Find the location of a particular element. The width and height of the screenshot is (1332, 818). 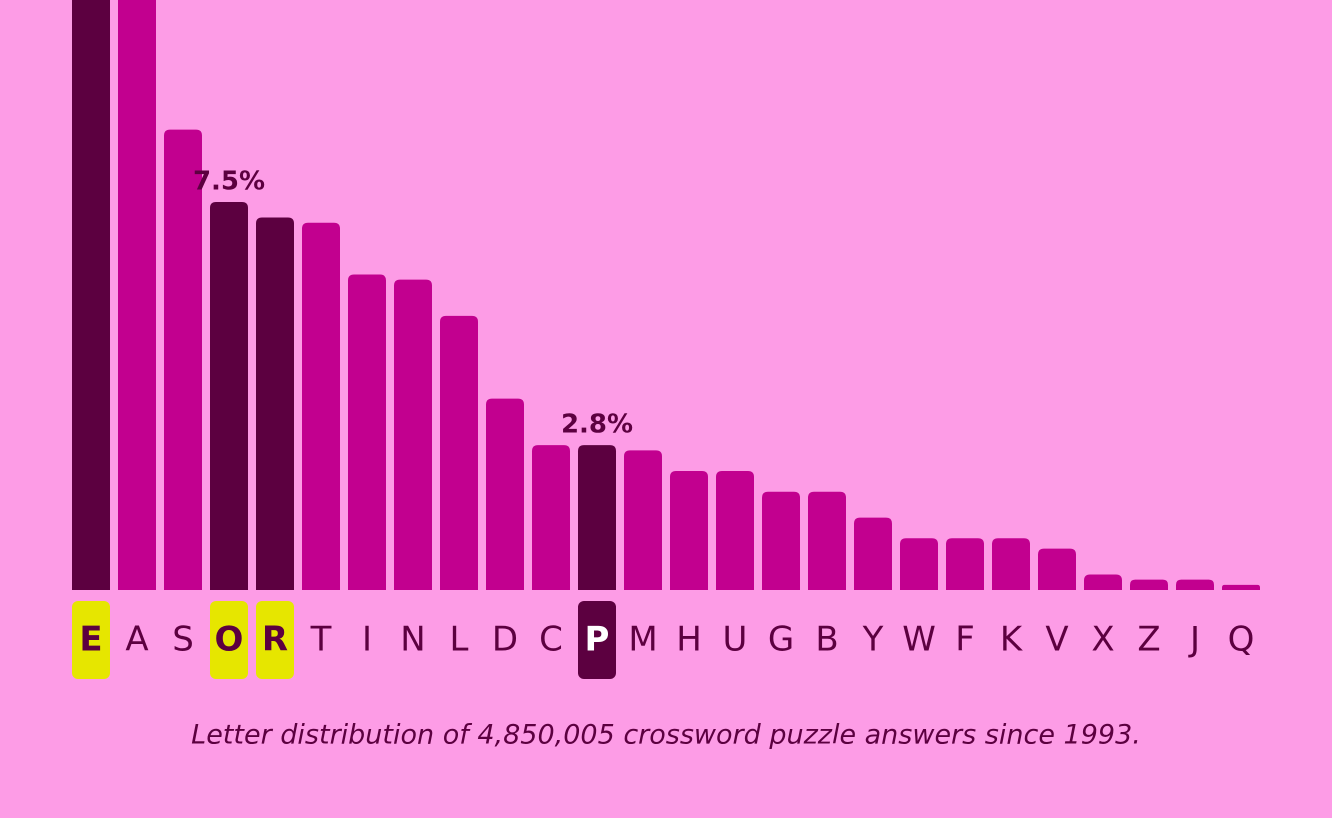

x-tick-label: R is located at coordinates (275, 640).